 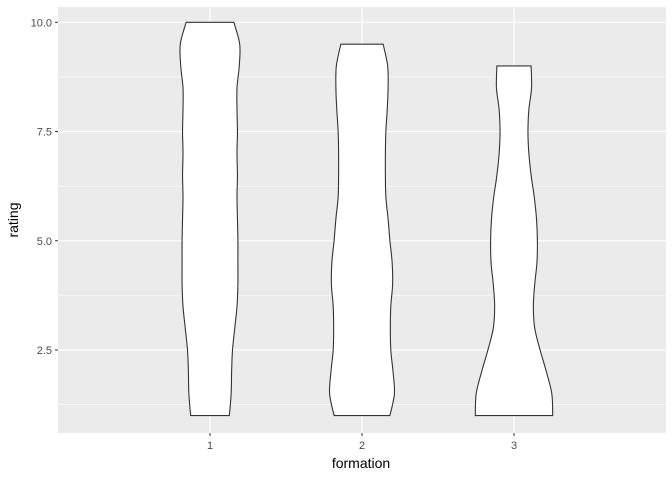 I want to click on x-axis: 1 2 3, so click(x=362, y=442).